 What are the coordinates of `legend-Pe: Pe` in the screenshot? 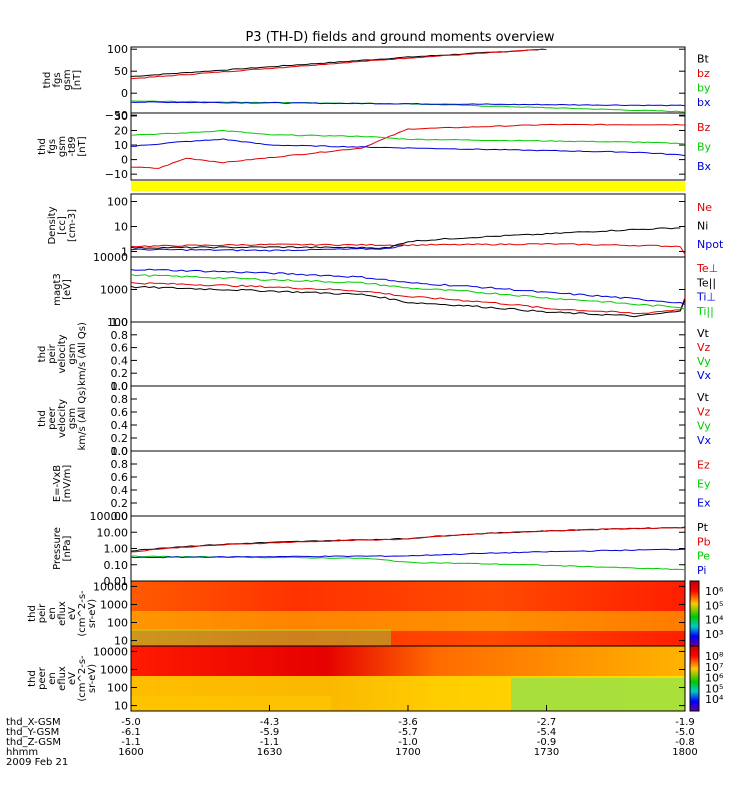 It's located at (703, 556).